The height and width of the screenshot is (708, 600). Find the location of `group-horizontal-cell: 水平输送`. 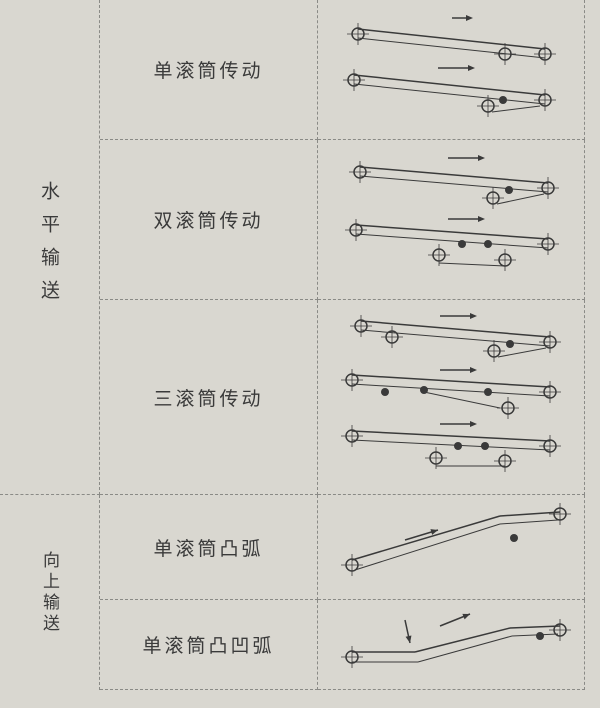

group-horizontal-cell: 水平输送 is located at coordinates (50, 247).